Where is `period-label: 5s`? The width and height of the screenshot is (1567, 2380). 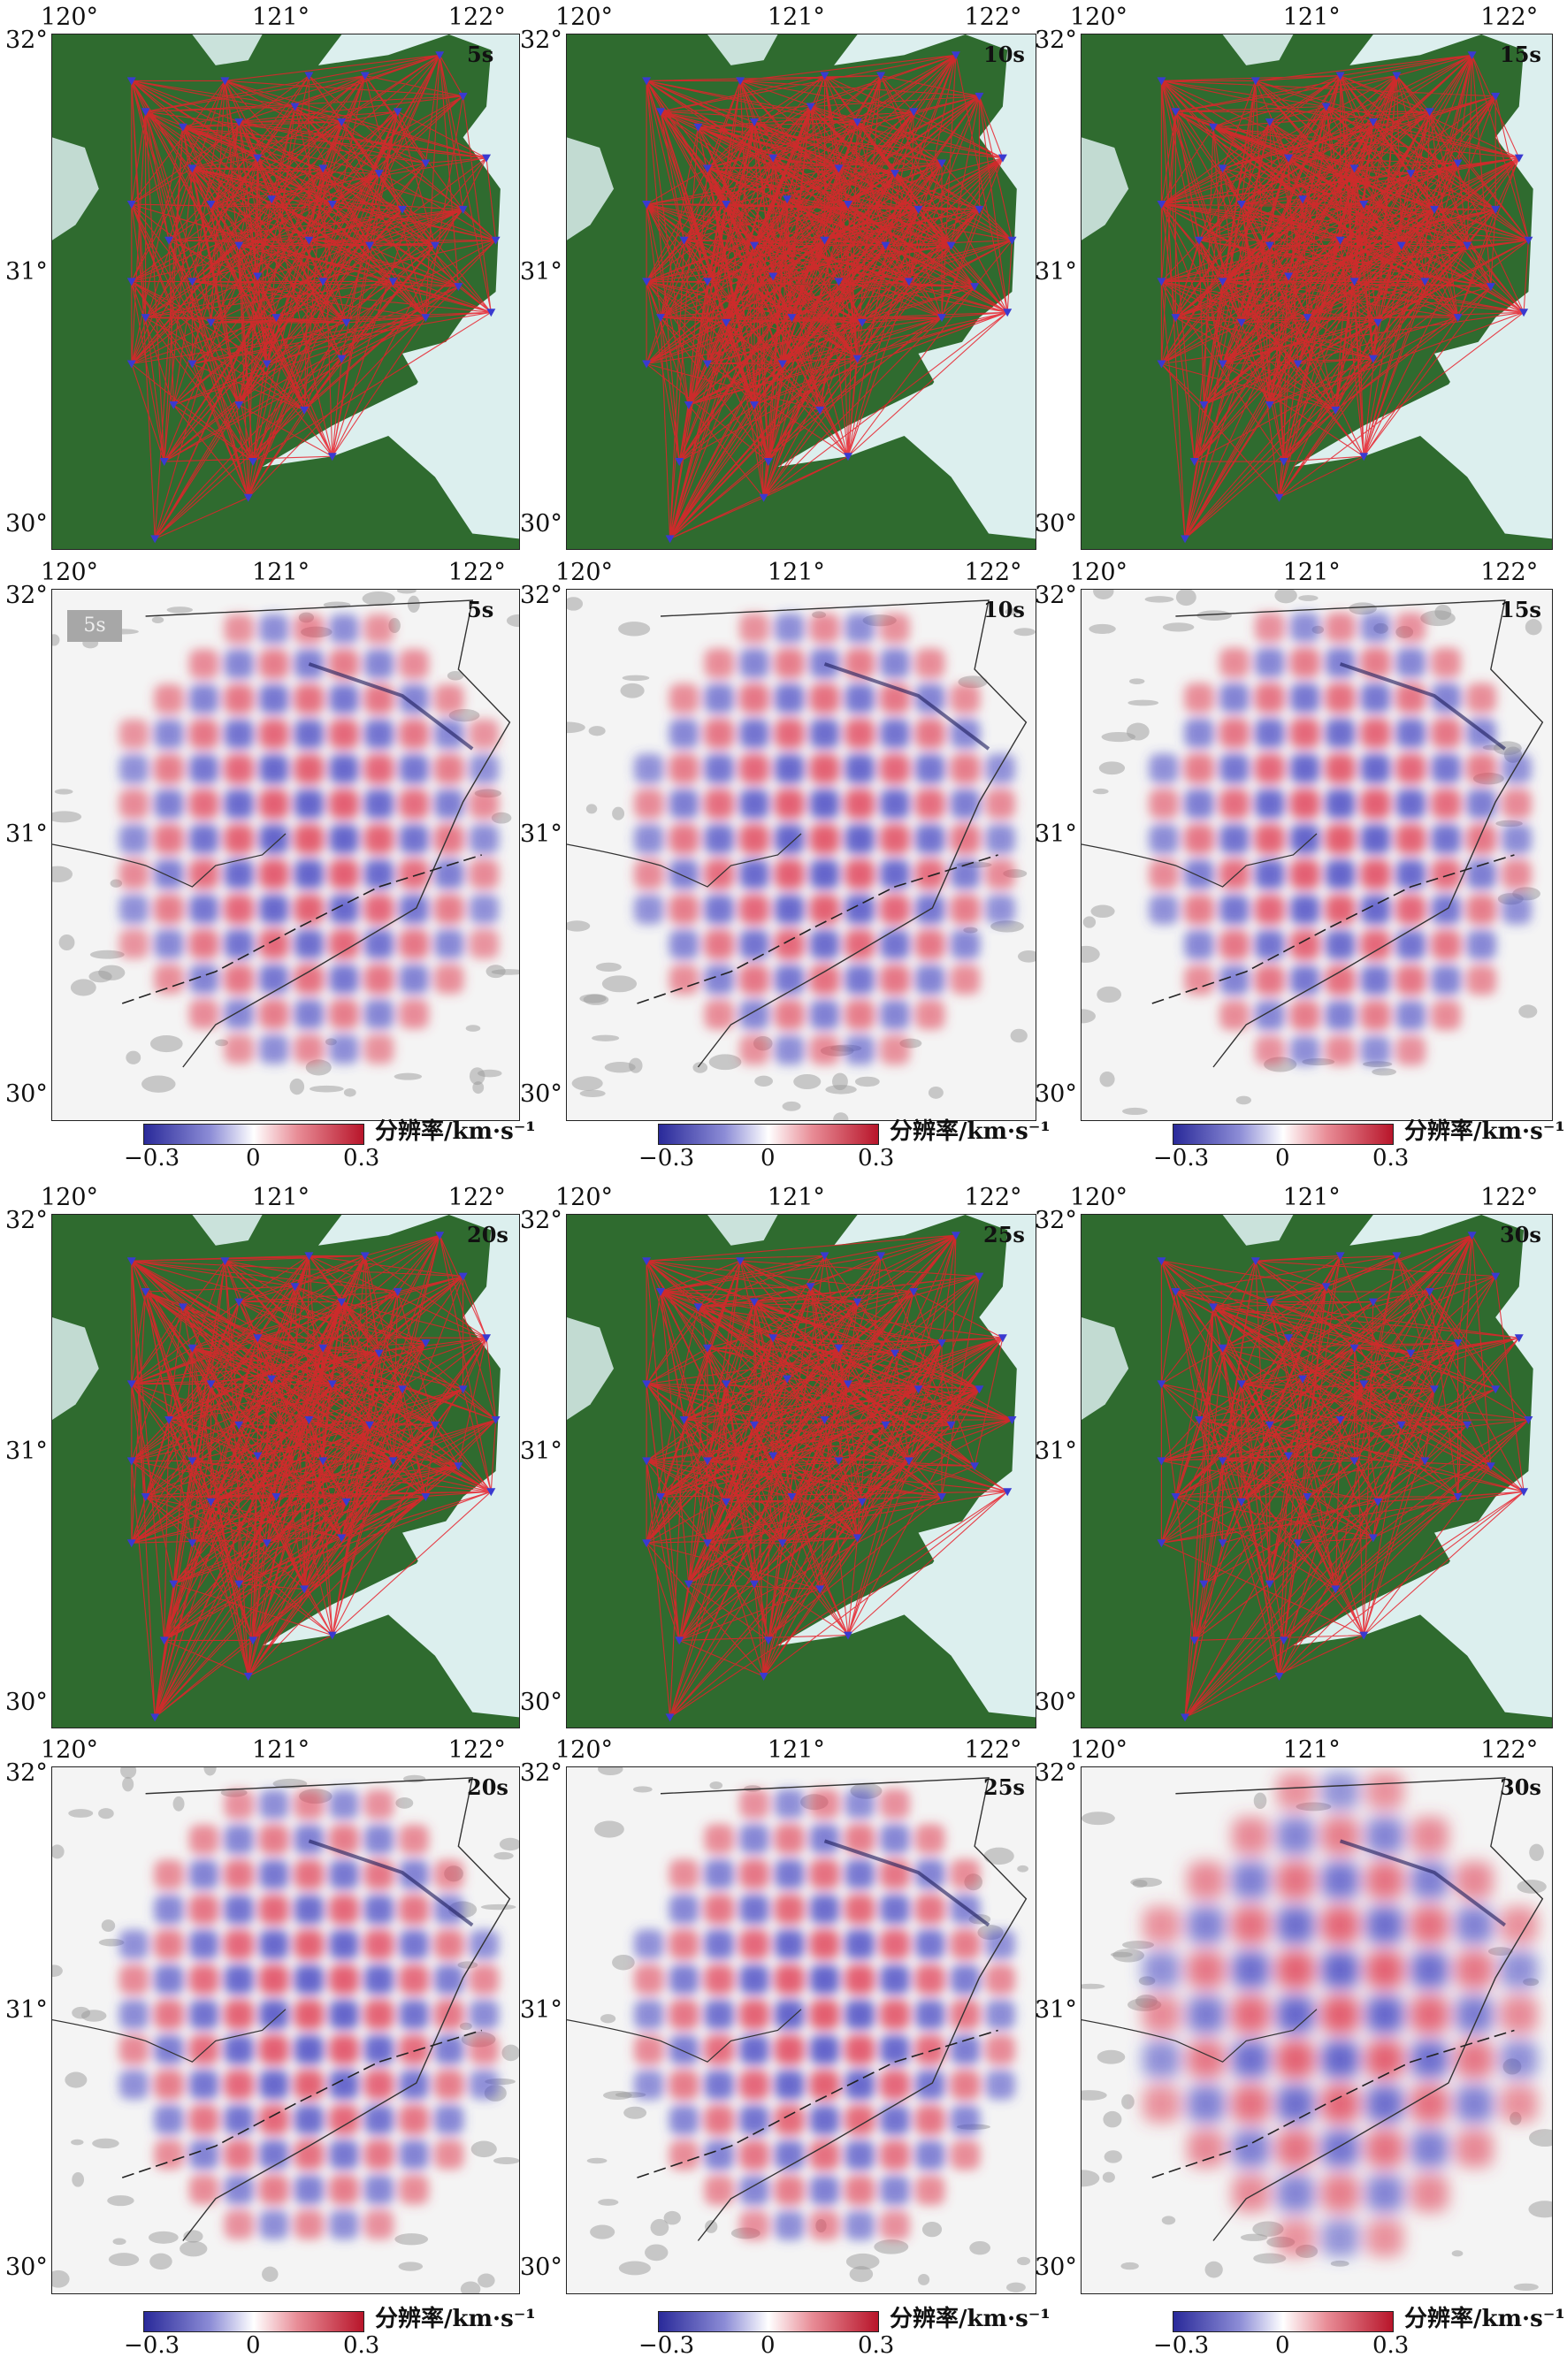
period-label: 5s is located at coordinates (480, 54).